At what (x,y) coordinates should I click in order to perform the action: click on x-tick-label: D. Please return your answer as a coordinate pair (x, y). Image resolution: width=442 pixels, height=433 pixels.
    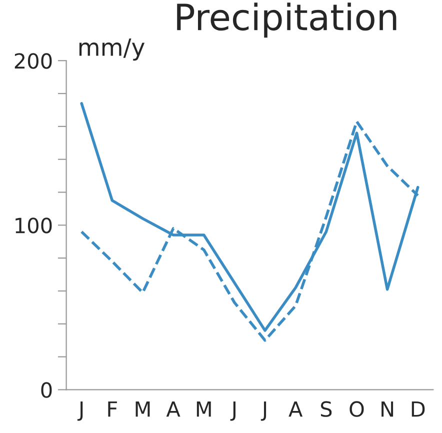
    Looking at the image, I should click on (418, 409).